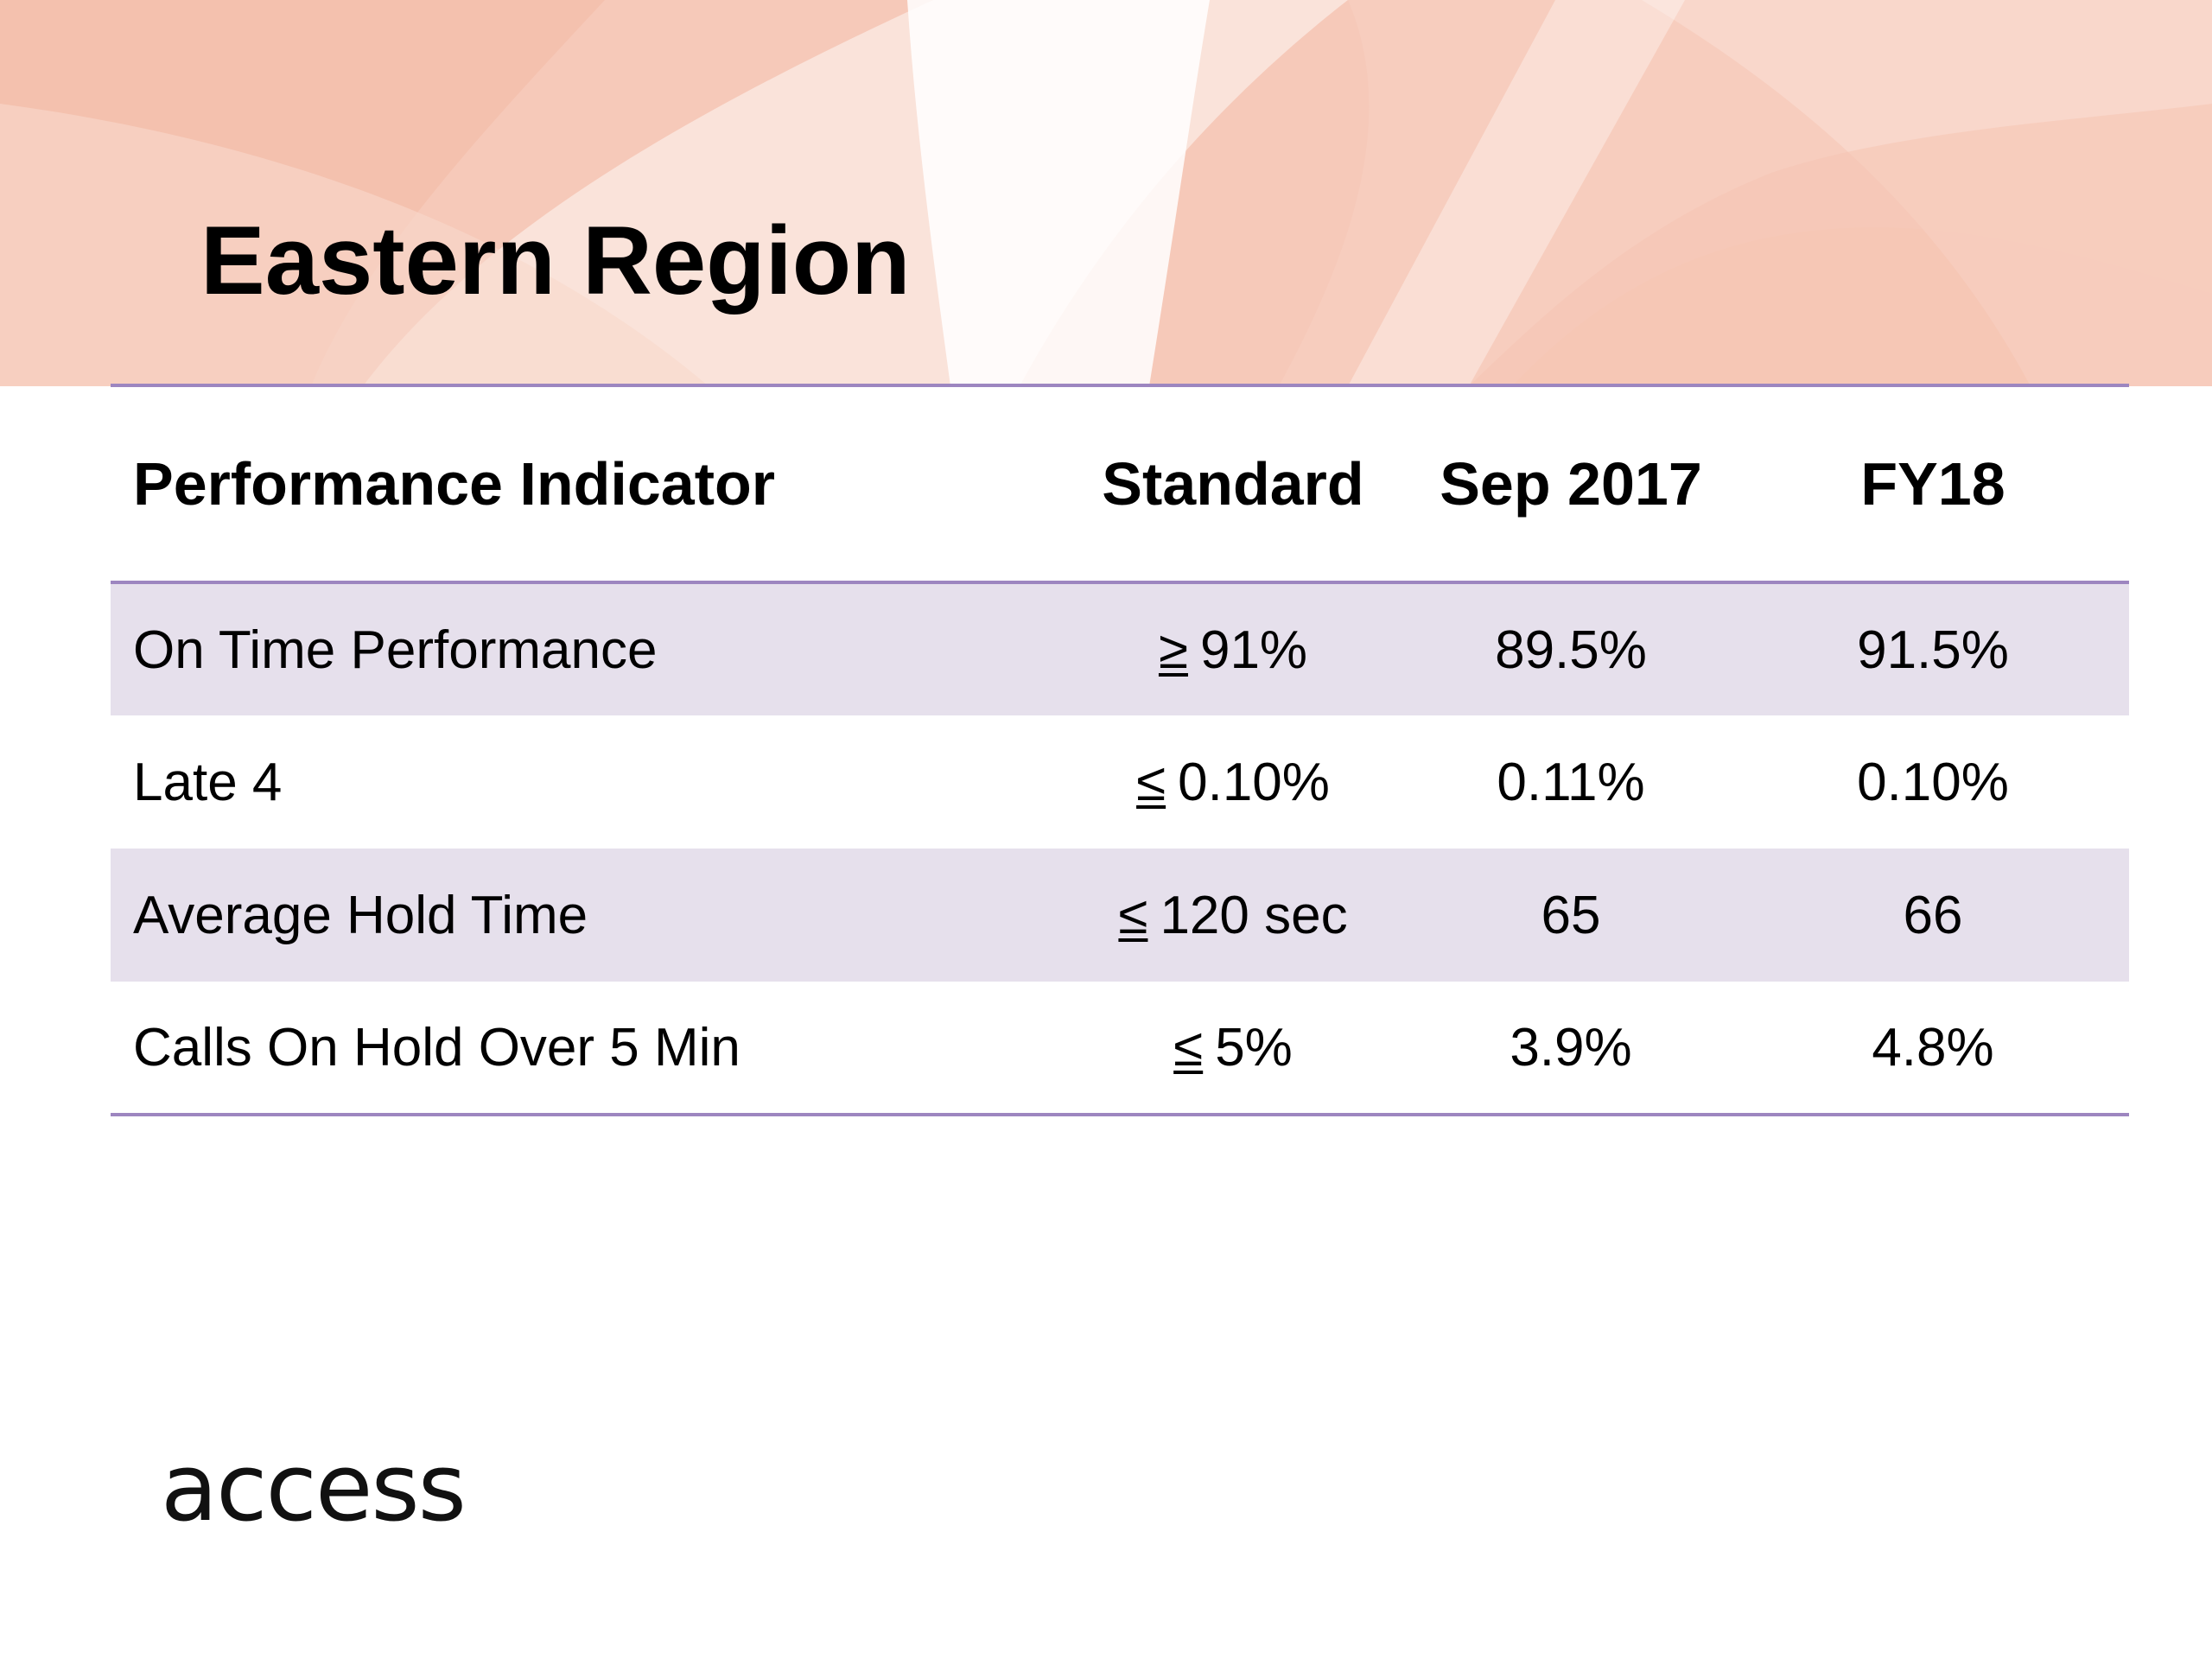 This screenshot has width=2212, height=1659. I want to click on fy18-cell: 91.5%, so click(1933, 650).